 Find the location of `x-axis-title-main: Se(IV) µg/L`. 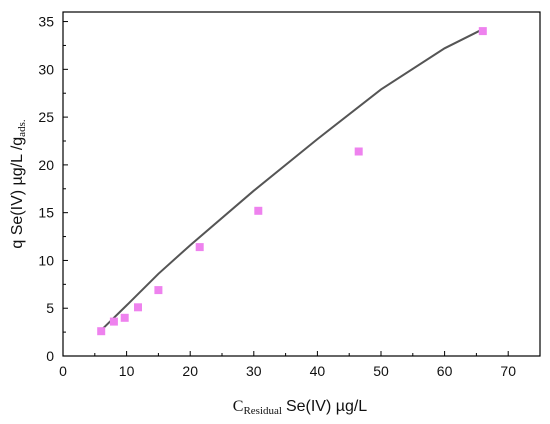

x-axis-title-main: Se(IV) µg/L is located at coordinates (326, 406).